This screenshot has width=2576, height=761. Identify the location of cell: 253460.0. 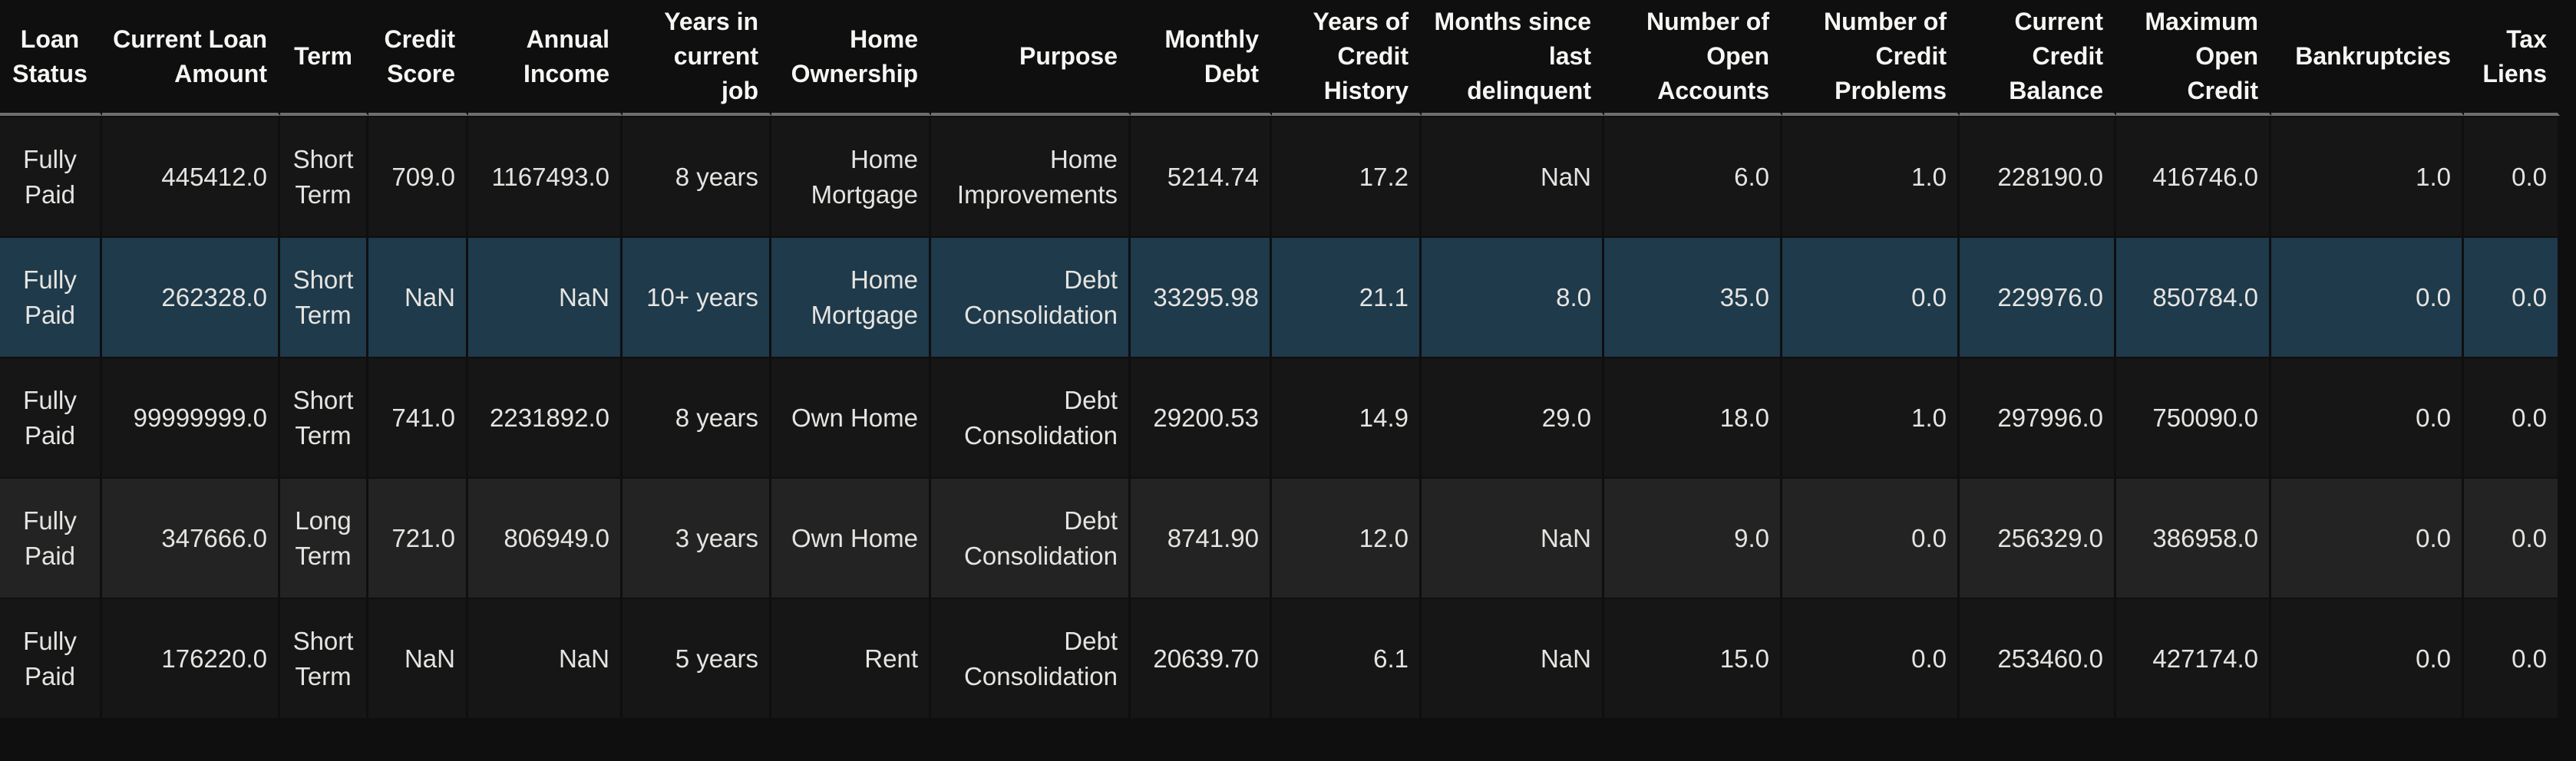
(2038, 658).